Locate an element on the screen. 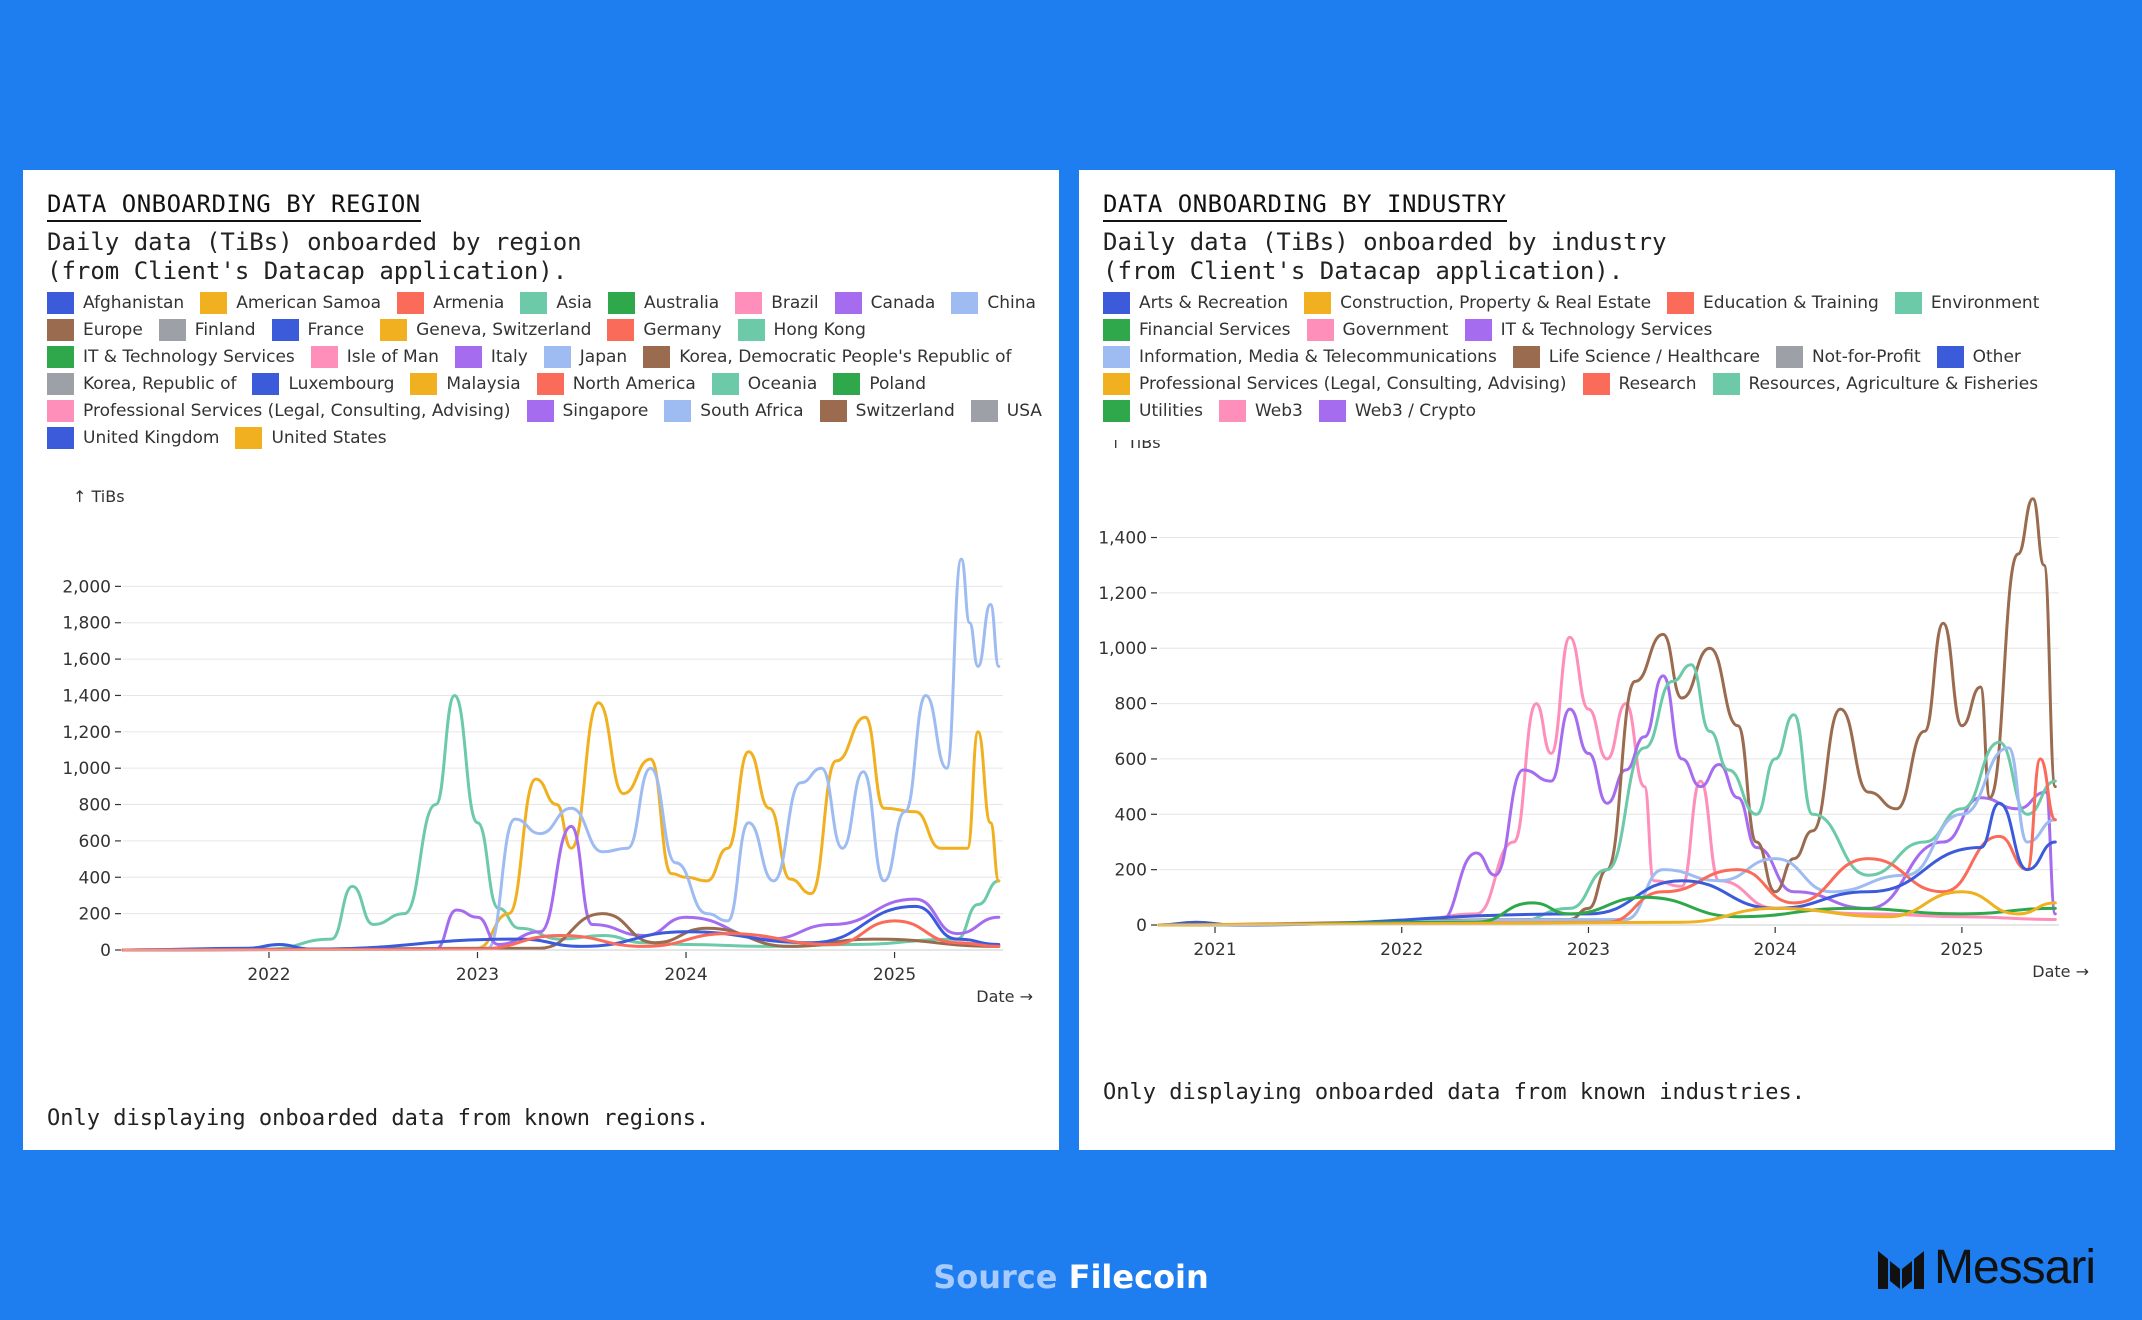 This screenshot has width=2142, height=1320. legend-item: Research is located at coordinates (1639, 384).